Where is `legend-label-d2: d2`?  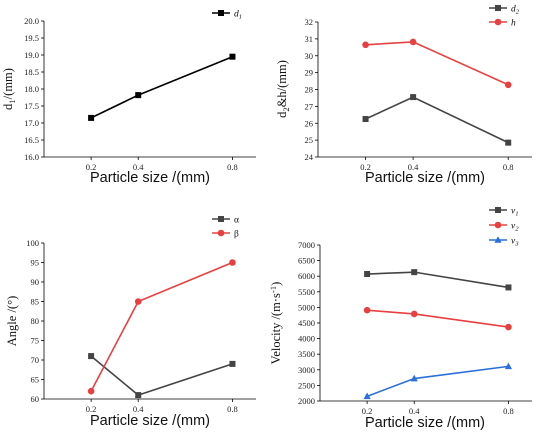 legend-label-d2: d2 is located at coordinates (515, 10).